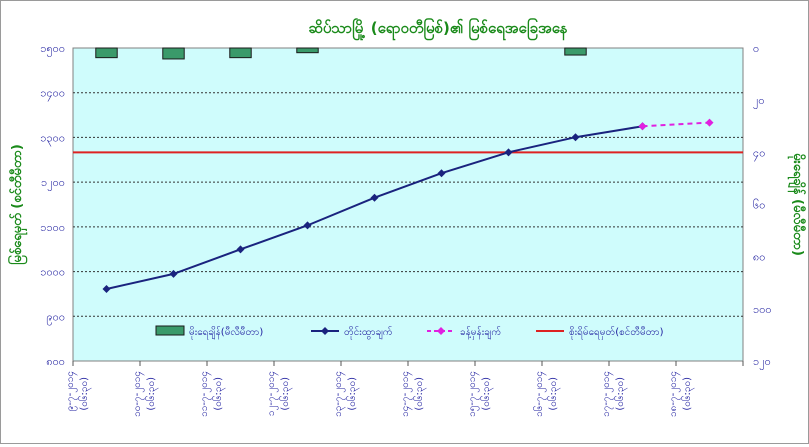 The width and height of the screenshot is (809, 447). Describe the element at coordinates (759, 257) in the screenshot. I see `right-tick-label: ၈၀` at that location.